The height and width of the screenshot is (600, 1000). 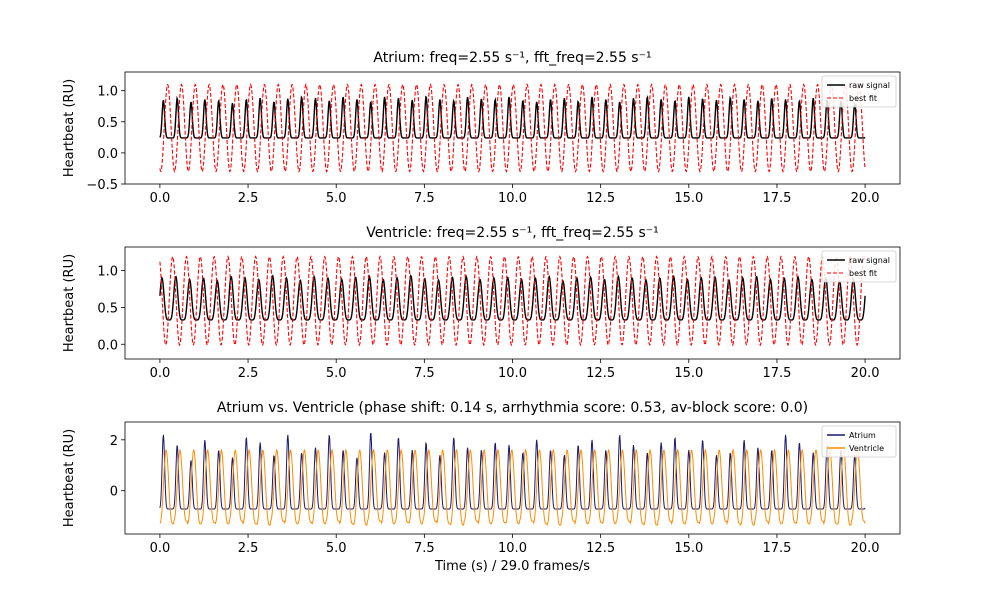 I want to click on y-tick-label: −0.5, so click(x=102, y=185).